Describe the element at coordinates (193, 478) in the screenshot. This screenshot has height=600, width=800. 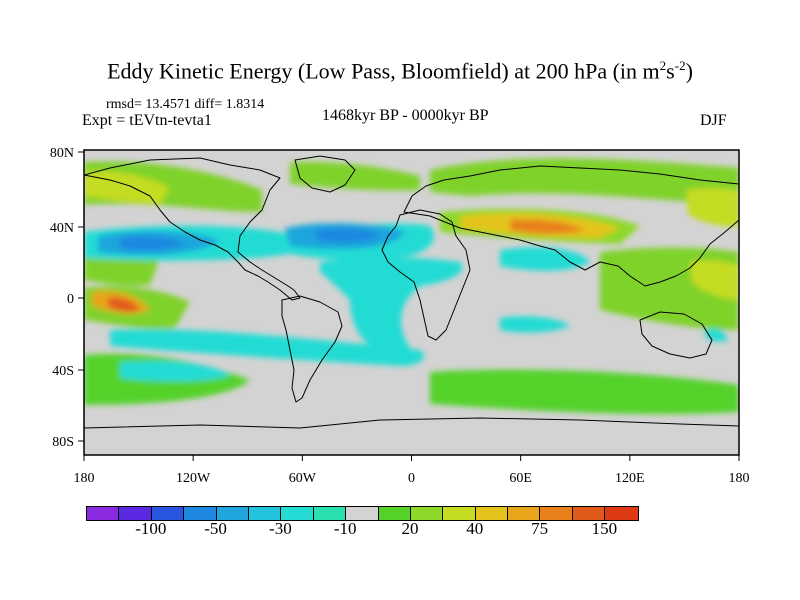
I see `lon-label: 120W` at that location.